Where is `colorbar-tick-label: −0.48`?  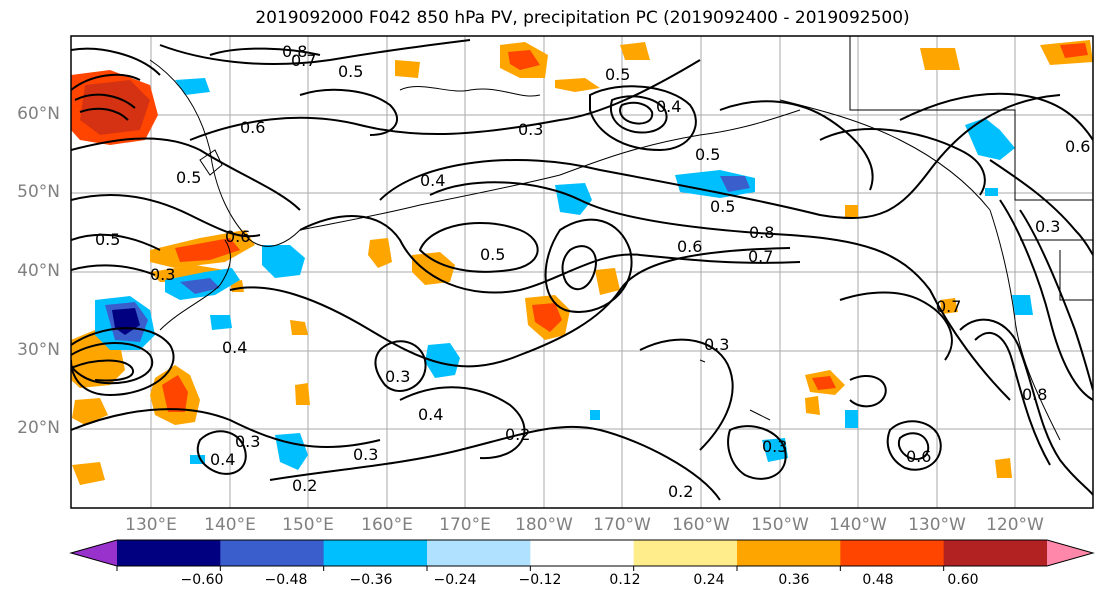
colorbar-tick-label: −0.48 is located at coordinates (286, 580).